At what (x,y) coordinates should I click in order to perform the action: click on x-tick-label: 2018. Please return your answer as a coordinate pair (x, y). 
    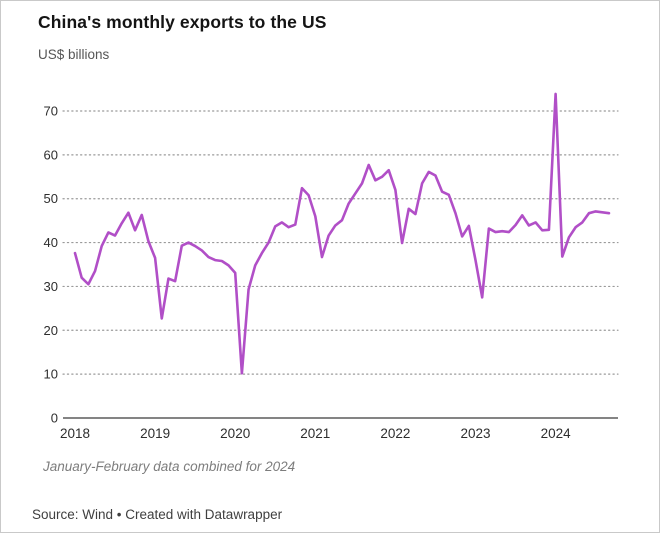
    Looking at the image, I should click on (75, 433).